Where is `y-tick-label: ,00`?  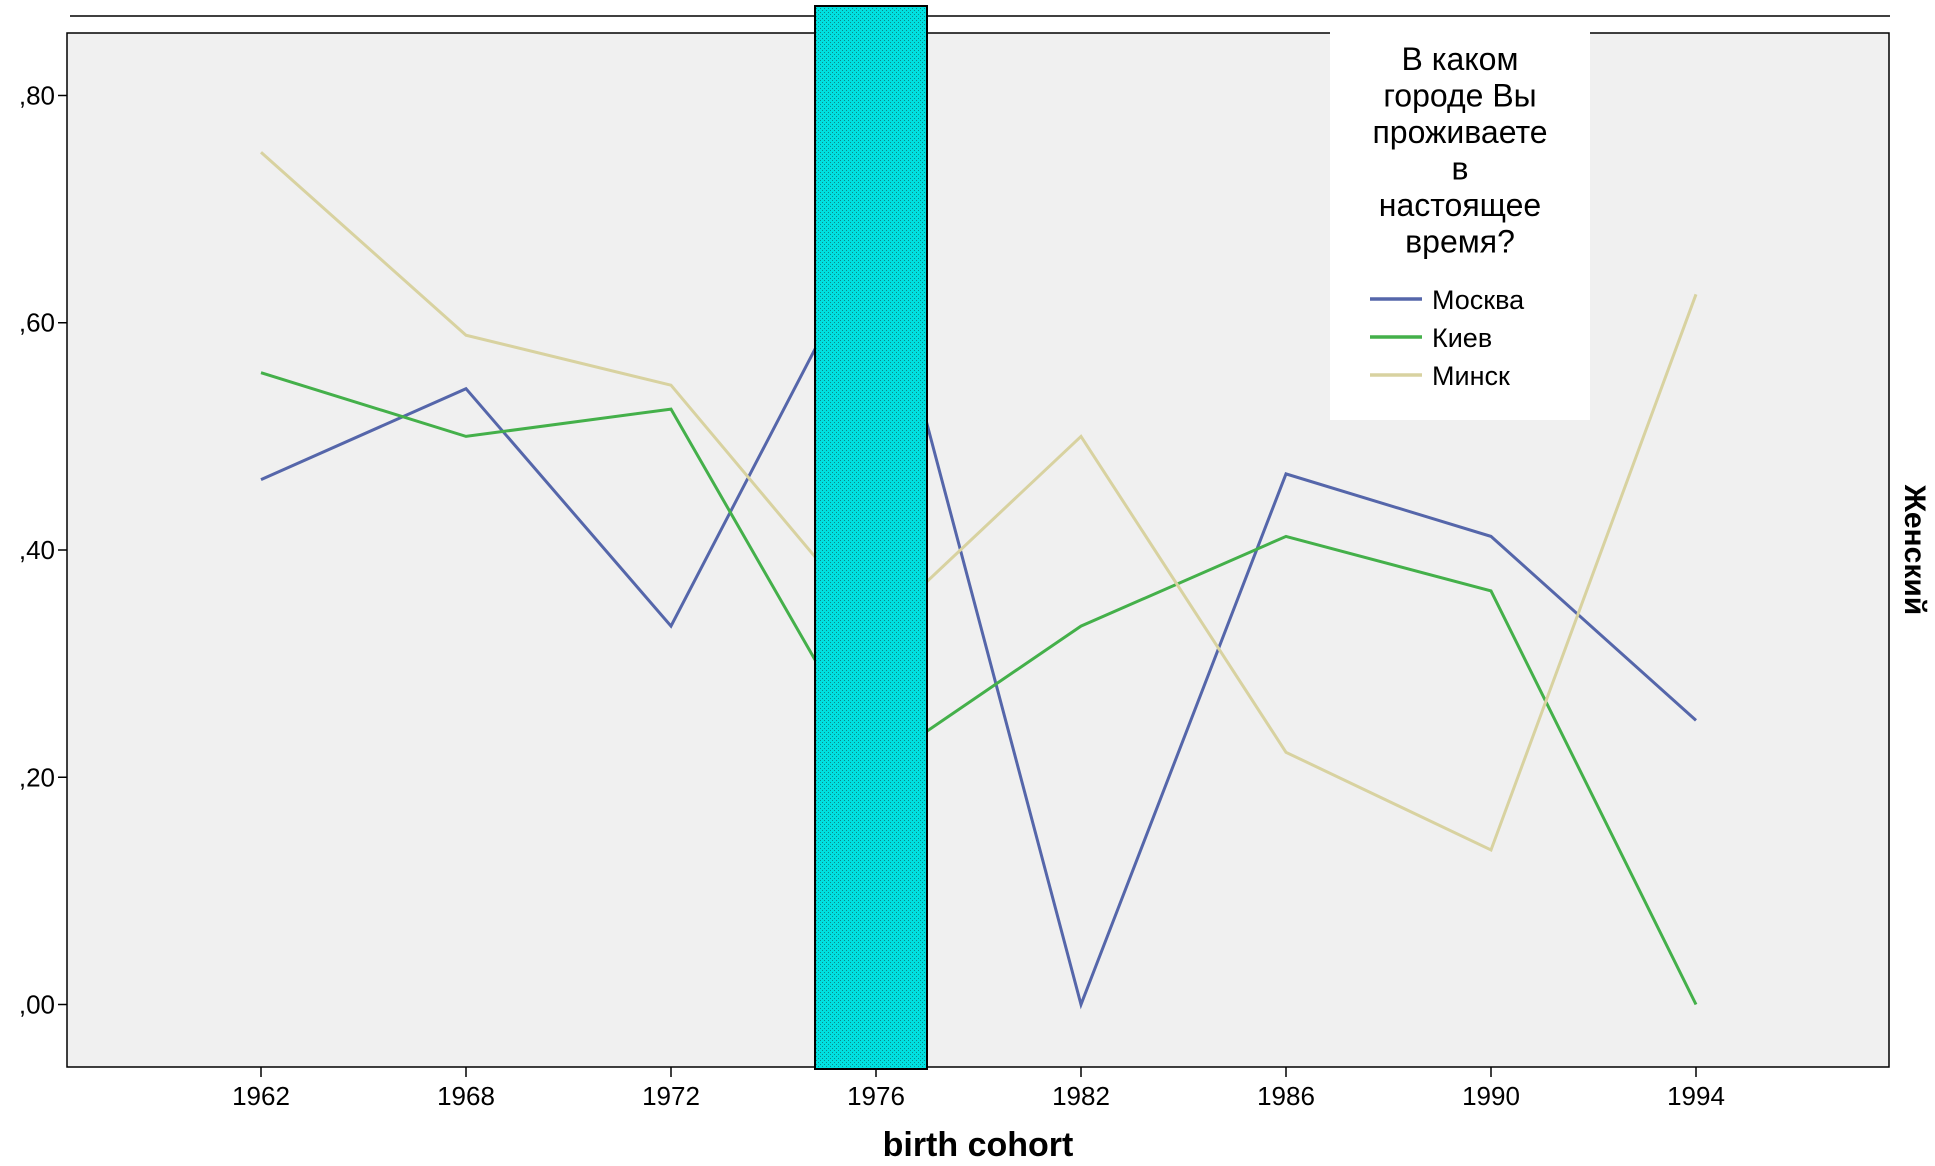
y-tick-label: ,00 is located at coordinates (37, 1005).